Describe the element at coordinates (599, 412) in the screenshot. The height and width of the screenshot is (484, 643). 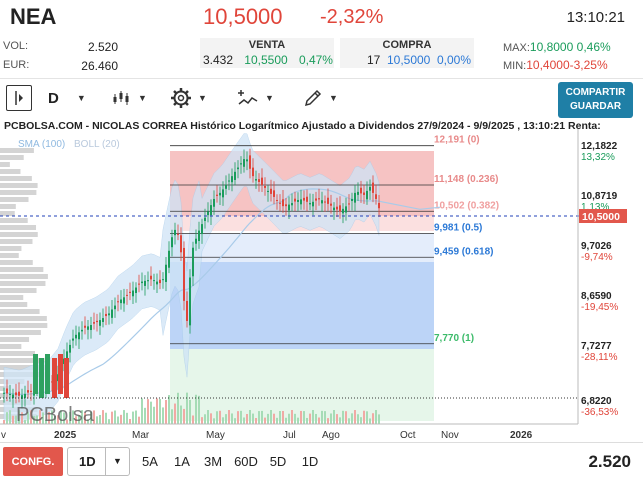
I see `y-tick-percent: -36,53%` at that location.